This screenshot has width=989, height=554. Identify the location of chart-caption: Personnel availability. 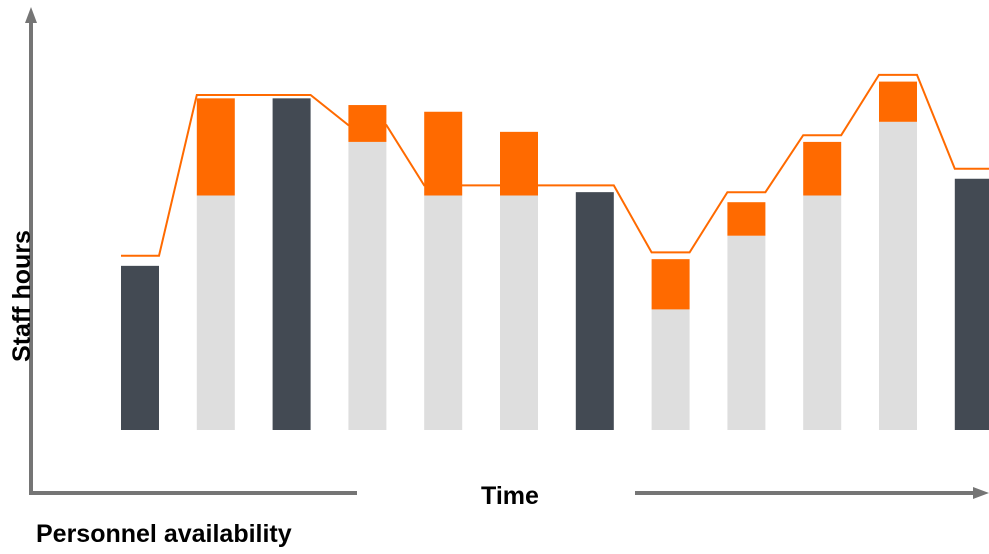
(164, 534).